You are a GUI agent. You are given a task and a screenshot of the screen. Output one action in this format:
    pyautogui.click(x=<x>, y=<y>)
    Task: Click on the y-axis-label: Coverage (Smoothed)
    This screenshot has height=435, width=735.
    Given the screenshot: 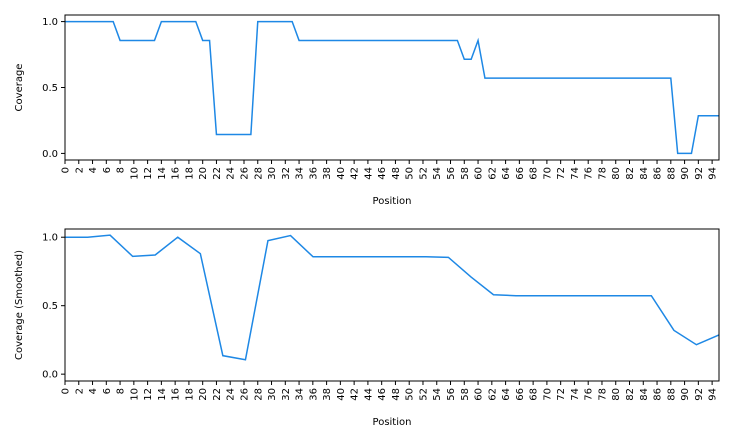 What is the action you would take?
    pyautogui.click(x=19, y=305)
    